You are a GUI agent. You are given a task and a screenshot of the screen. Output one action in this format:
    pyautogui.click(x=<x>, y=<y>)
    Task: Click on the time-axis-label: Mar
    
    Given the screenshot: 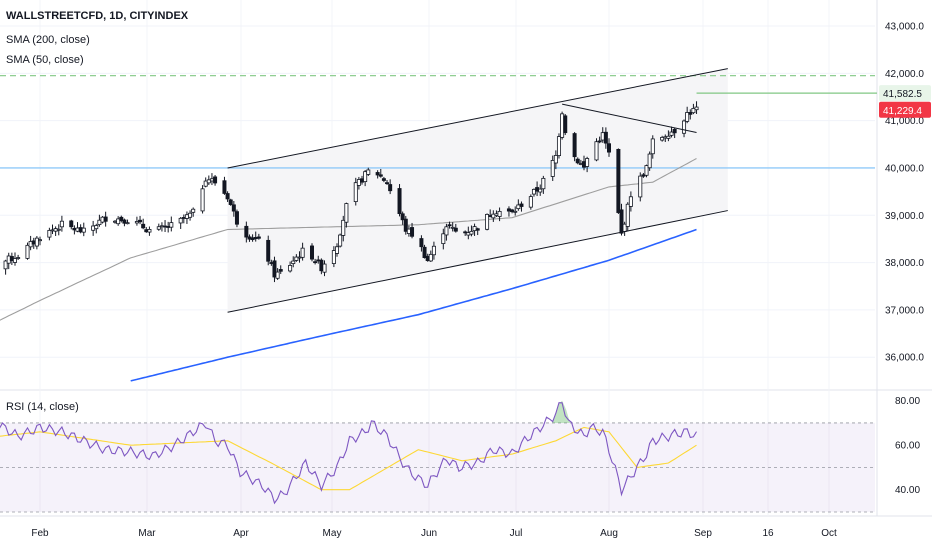 What is the action you would take?
    pyautogui.click(x=147, y=533)
    